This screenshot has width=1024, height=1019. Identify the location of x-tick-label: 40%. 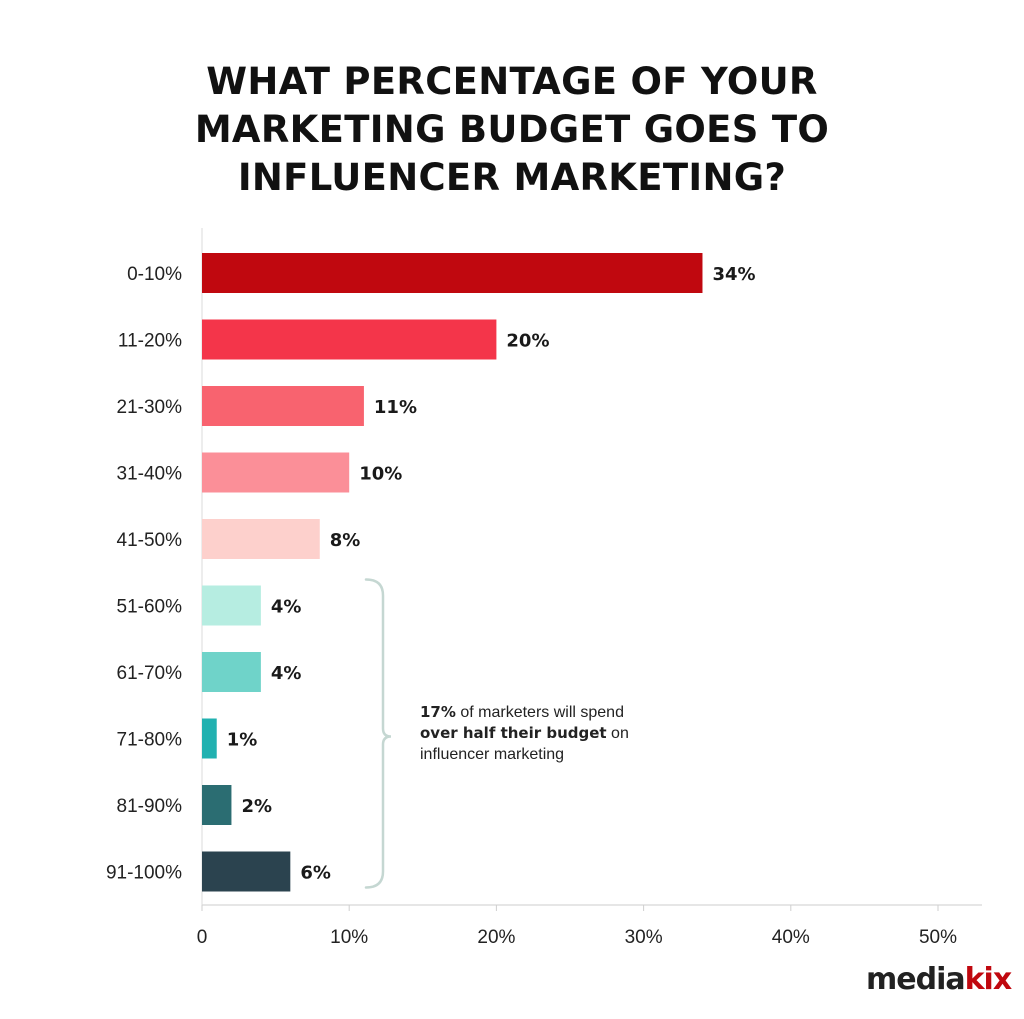
(791, 937).